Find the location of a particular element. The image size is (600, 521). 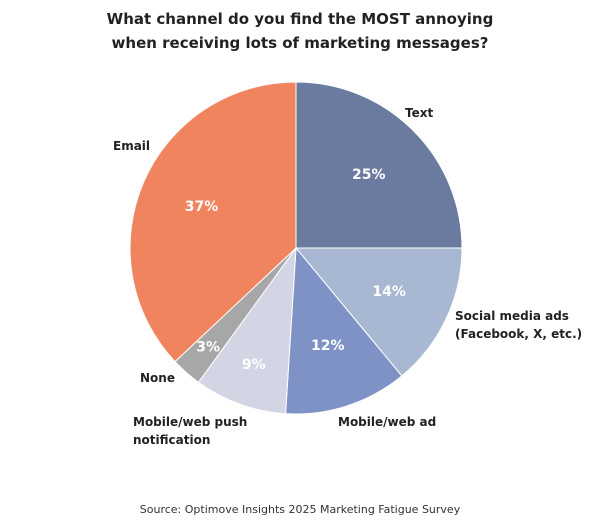

value-label: 9% is located at coordinates (254, 365).